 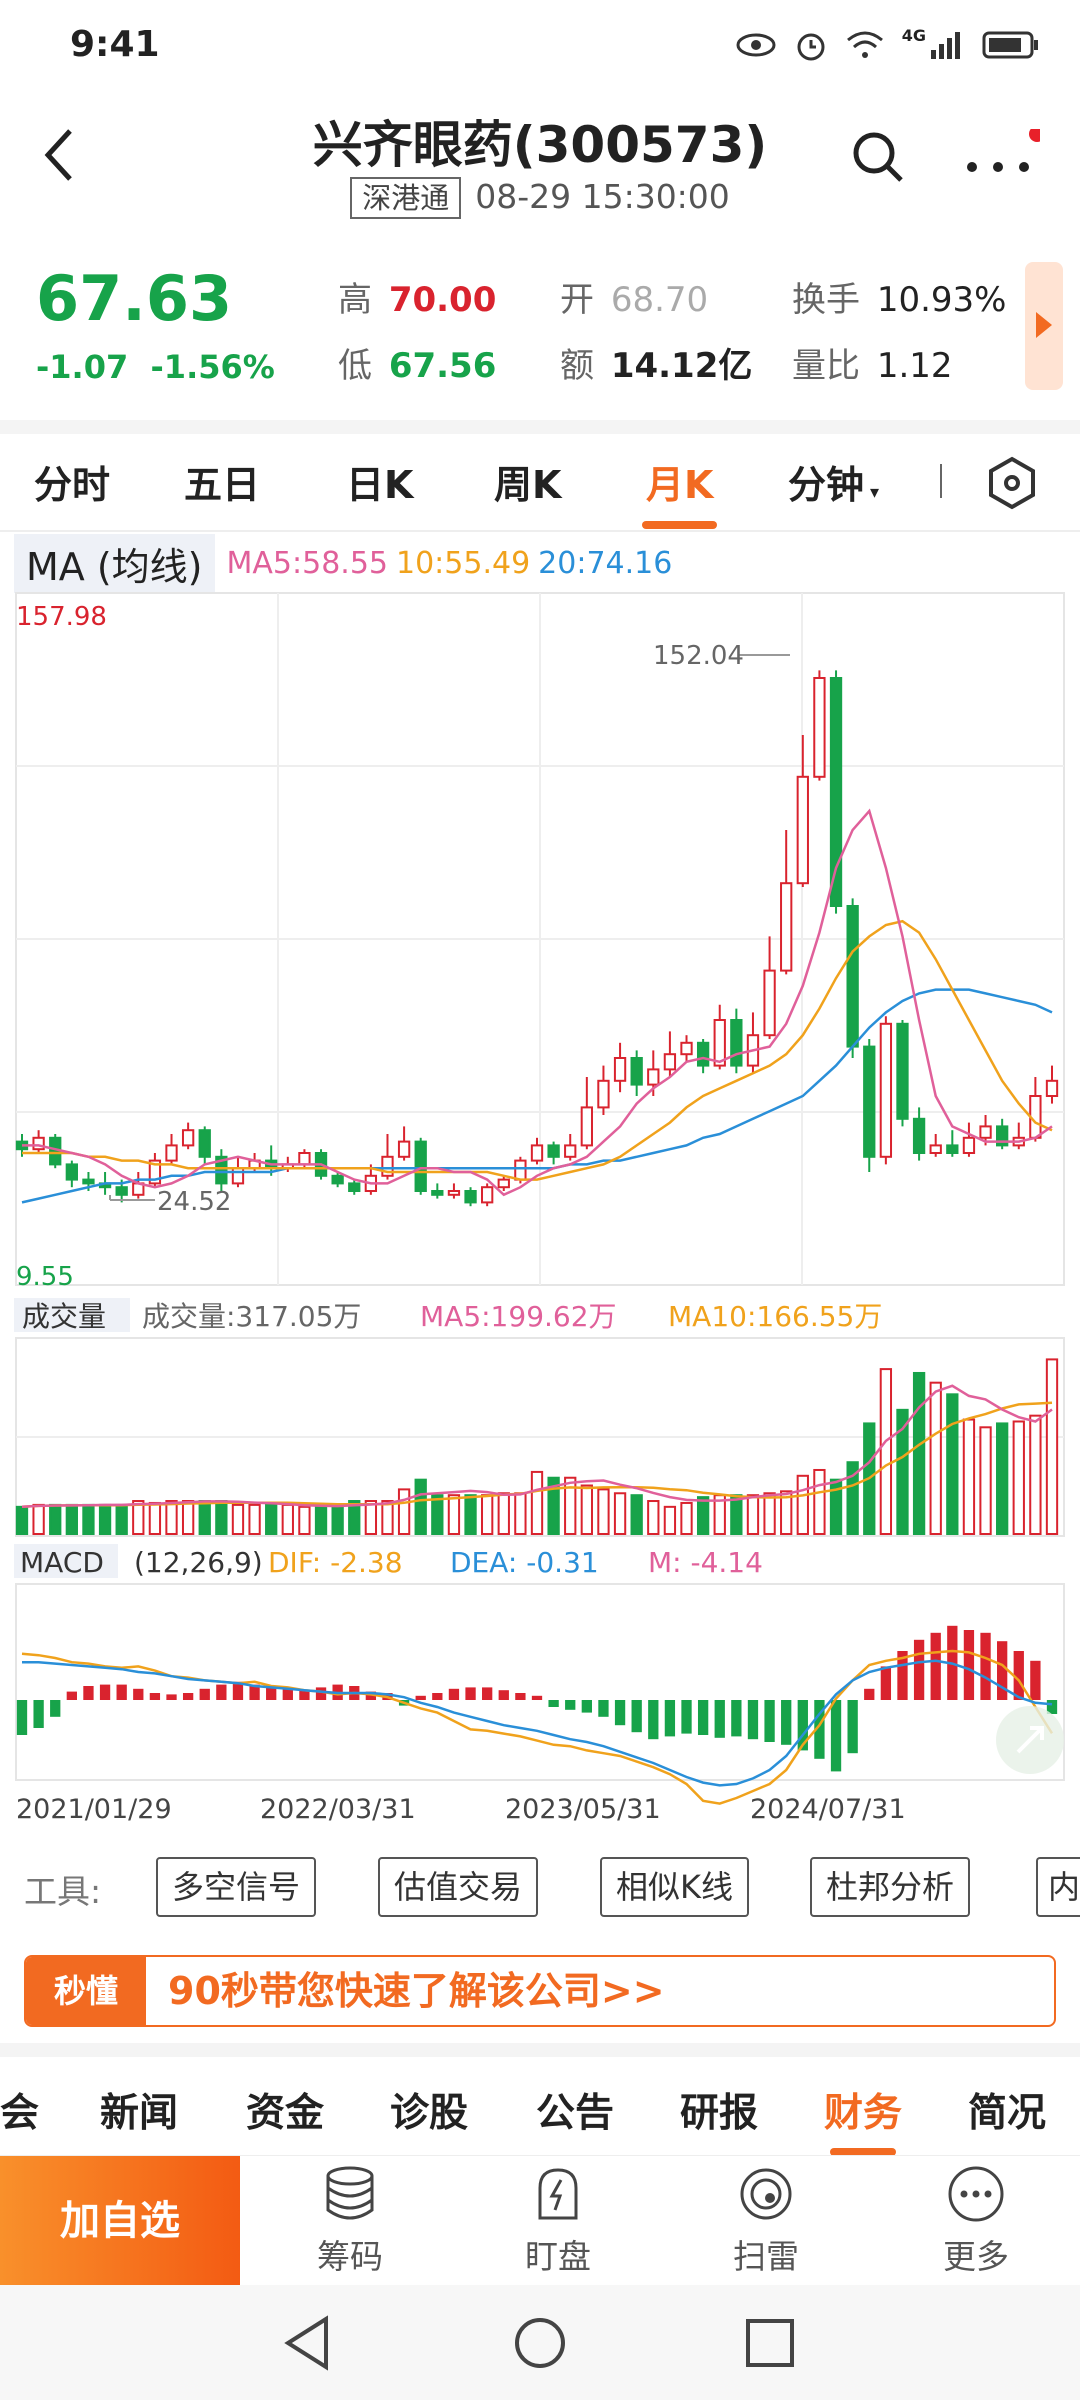 I want to click on tab-research: 研报, so click(x=719, y=2113).